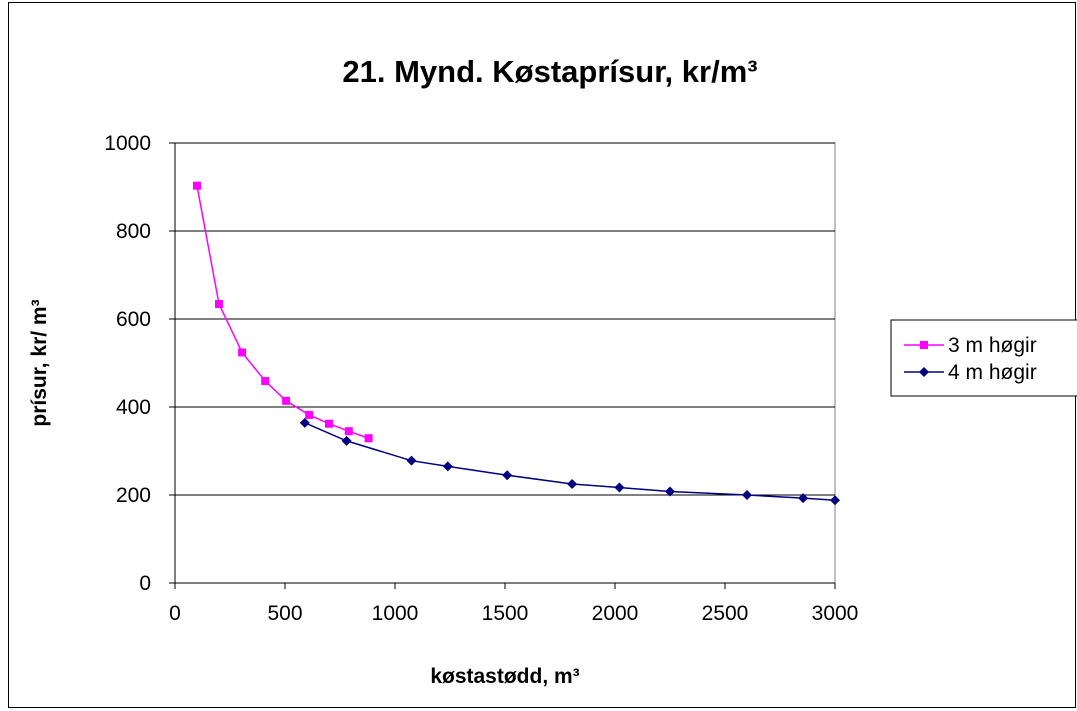 The image size is (1077, 711). I want to click on legend-entry: 3 m høgir, so click(970, 345).